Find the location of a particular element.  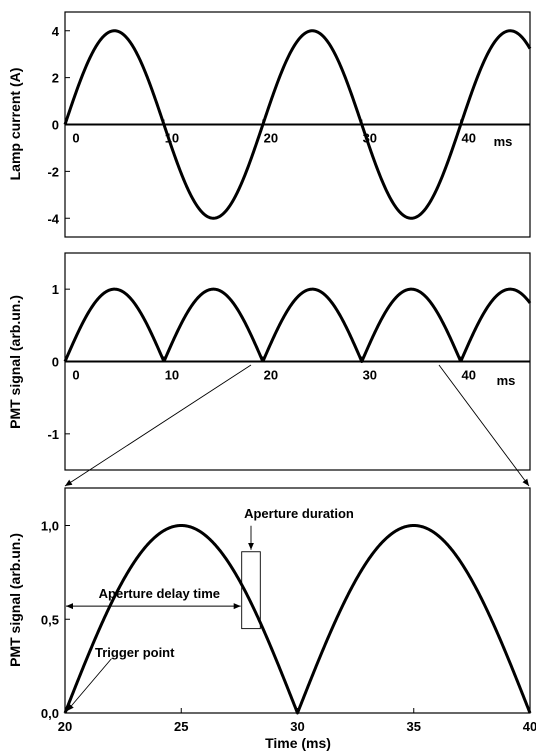

y-tick-label-2-0: 0,0 is located at coordinates (50, 713).